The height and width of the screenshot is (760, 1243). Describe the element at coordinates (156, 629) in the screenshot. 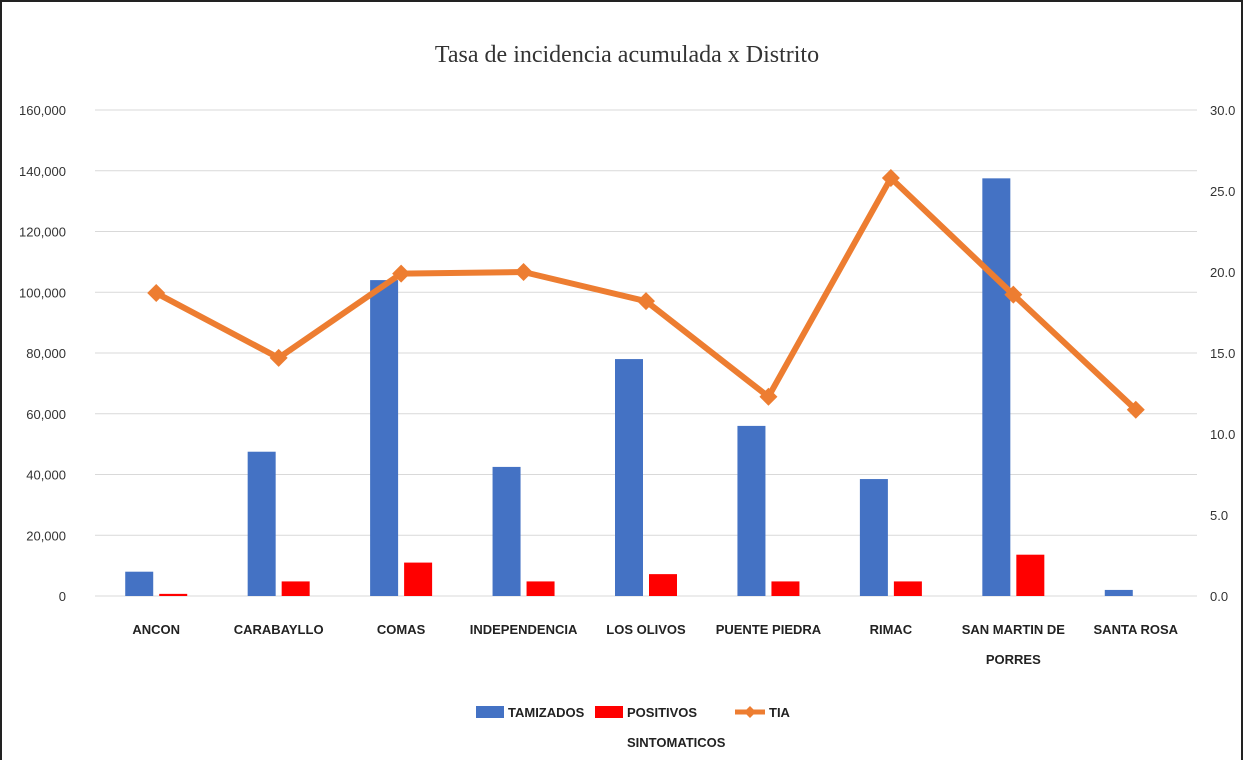

I see `category-label: ANCON` at that location.